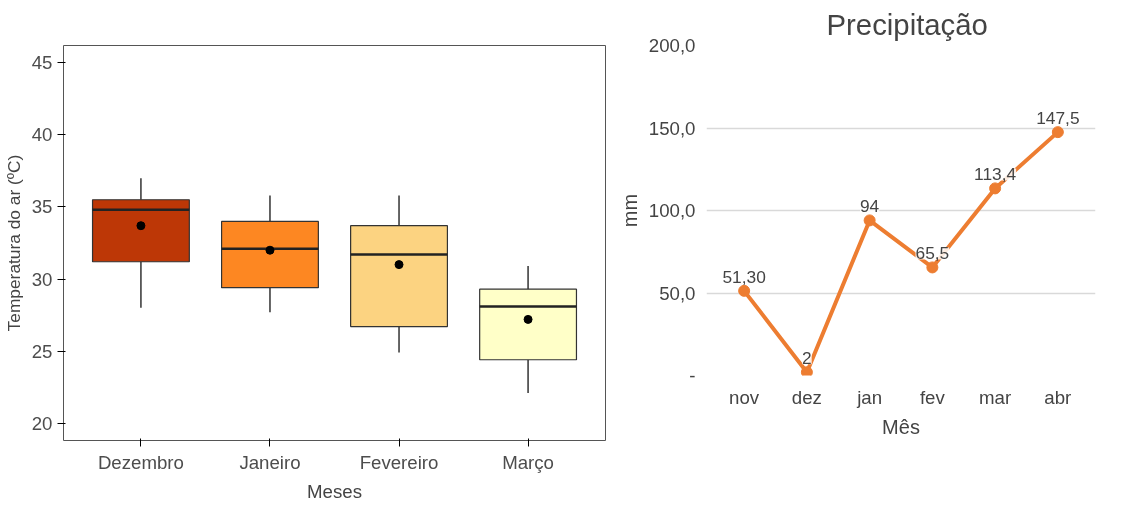 The height and width of the screenshot is (514, 1124). What do you see at coordinates (901, 426) in the screenshot?
I see `x-axis-title: Mês` at bounding box center [901, 426].